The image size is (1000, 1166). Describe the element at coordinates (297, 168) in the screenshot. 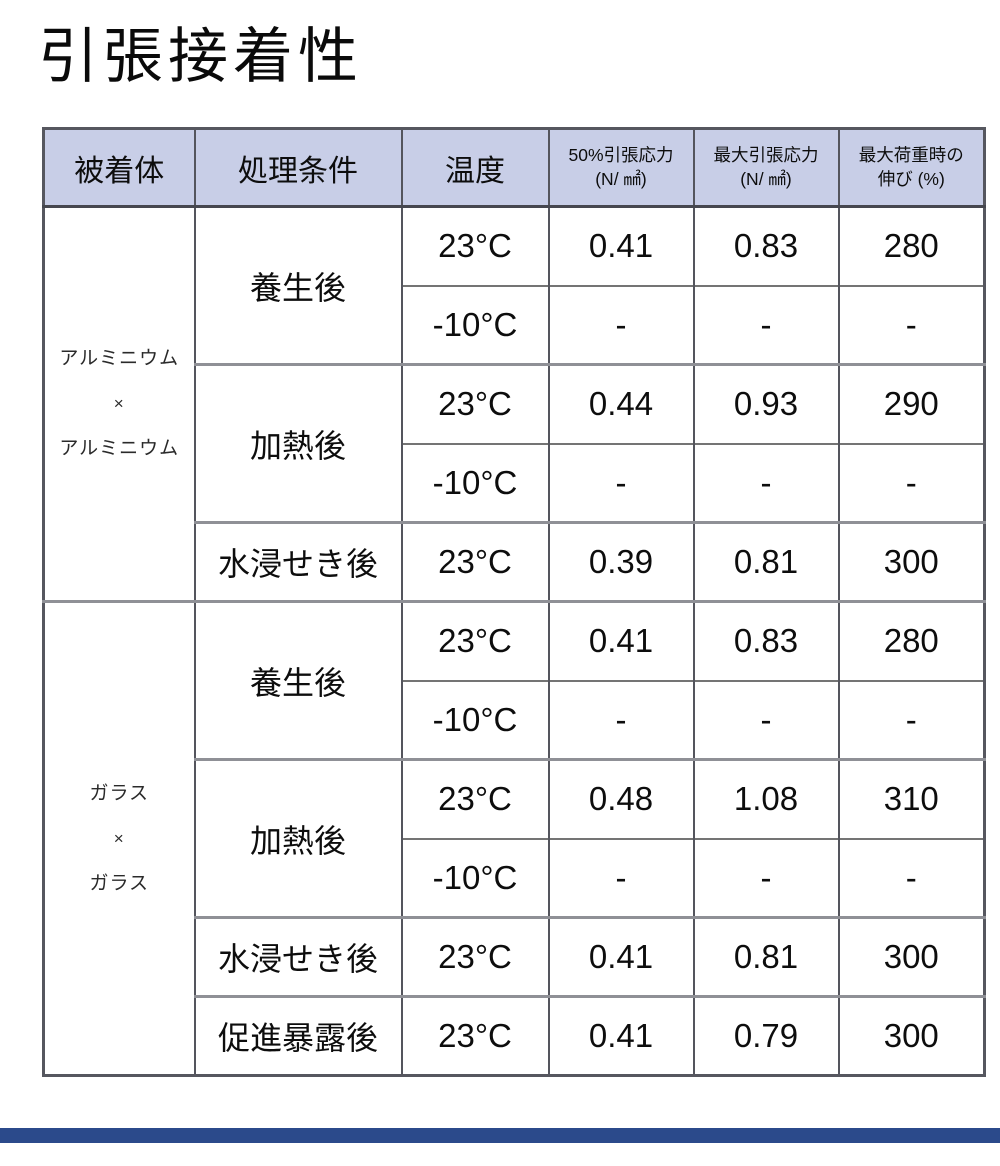

I see `header-treatment: 処理条件` at that location.